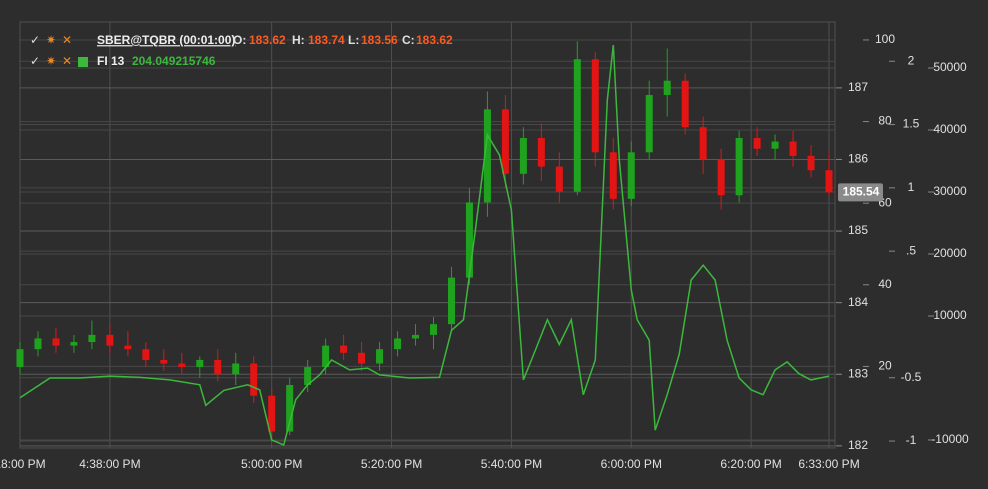 The height and width of the screenshot is (489, 988). What do you see at coordinates (239, 40) in the screenshot?
I see `open-label: O:` at bounding box center [239, 40].